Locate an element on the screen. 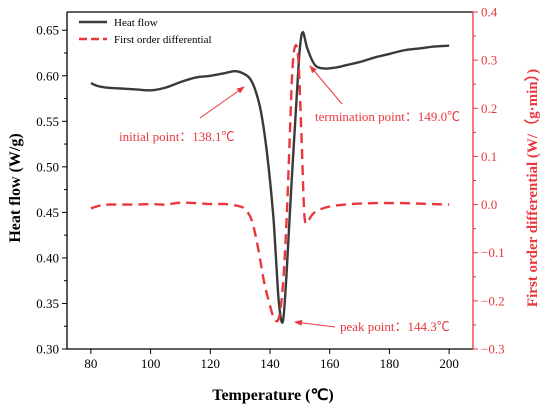 This screenshot has height=411, width=550. left-y-tick-label: 0.40 is located at coordinates (47, 257).